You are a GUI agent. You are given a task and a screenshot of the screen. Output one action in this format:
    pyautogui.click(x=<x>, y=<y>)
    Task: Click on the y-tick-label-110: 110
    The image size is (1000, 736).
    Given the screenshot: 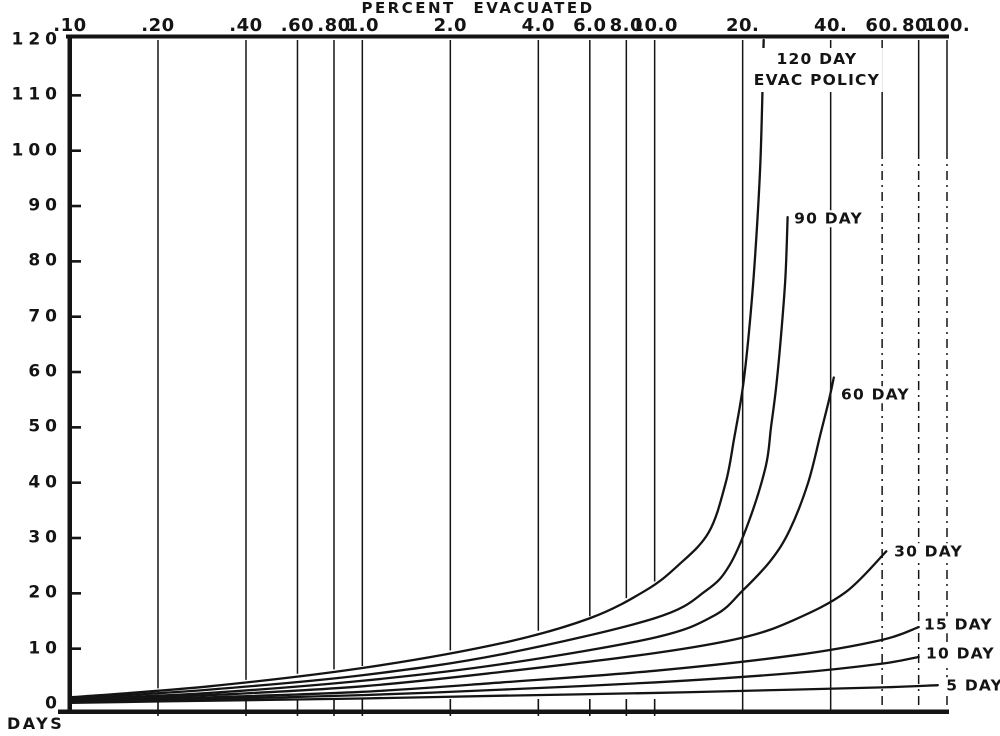 What is the action you would take?
    pyautogui.click(x=36, y=94)
    